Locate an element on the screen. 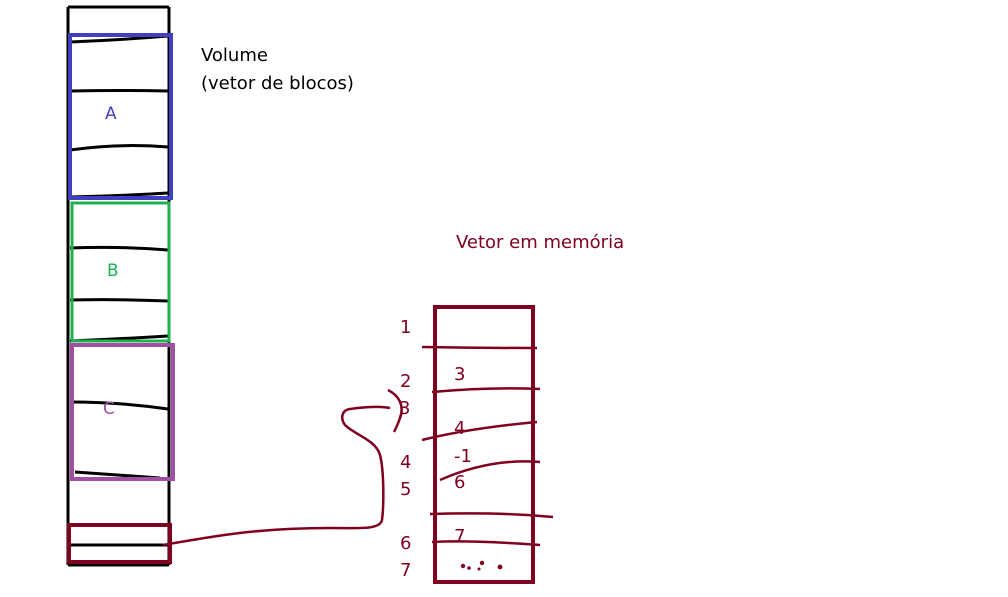 This screenshot has width=1008, height=597. memory-cell-value: 3 is located at coordinates (459, 374).